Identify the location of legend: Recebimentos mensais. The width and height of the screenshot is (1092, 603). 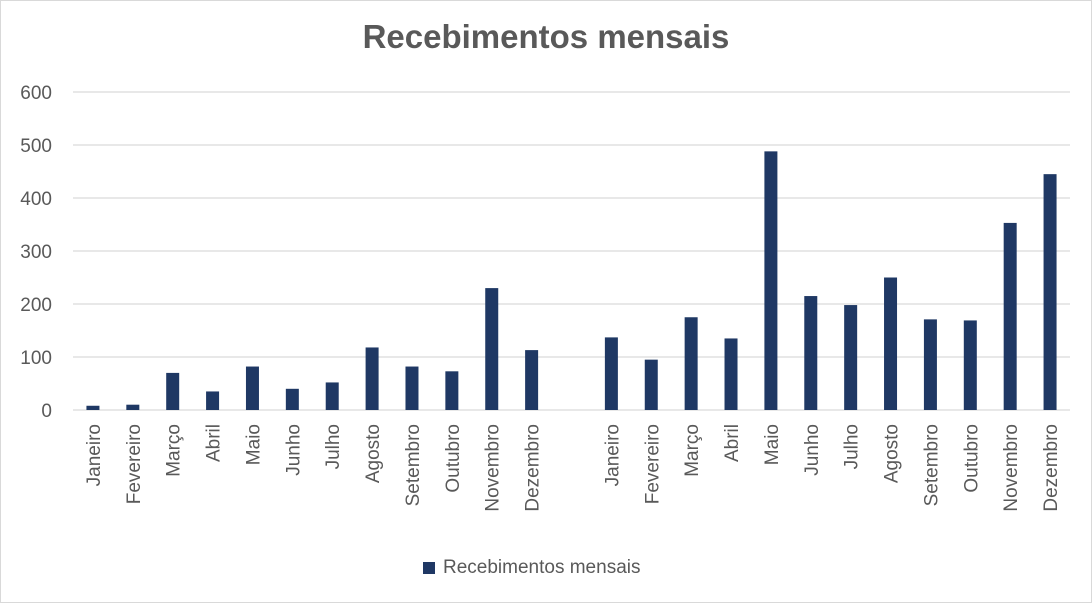
(531, 568).